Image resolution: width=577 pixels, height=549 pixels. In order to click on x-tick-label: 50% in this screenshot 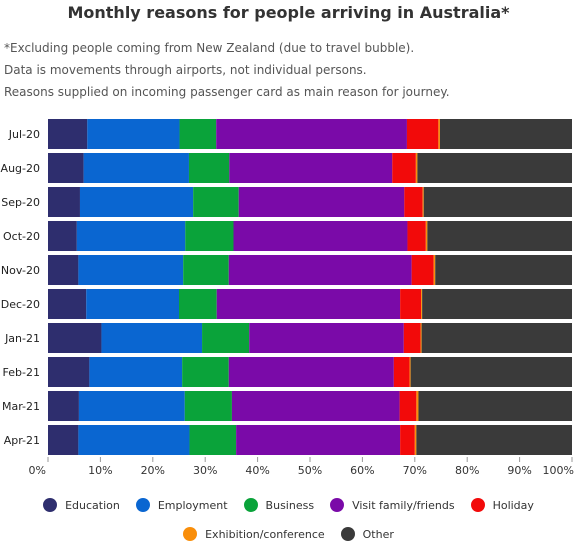, I will do `click(310, 470)`.